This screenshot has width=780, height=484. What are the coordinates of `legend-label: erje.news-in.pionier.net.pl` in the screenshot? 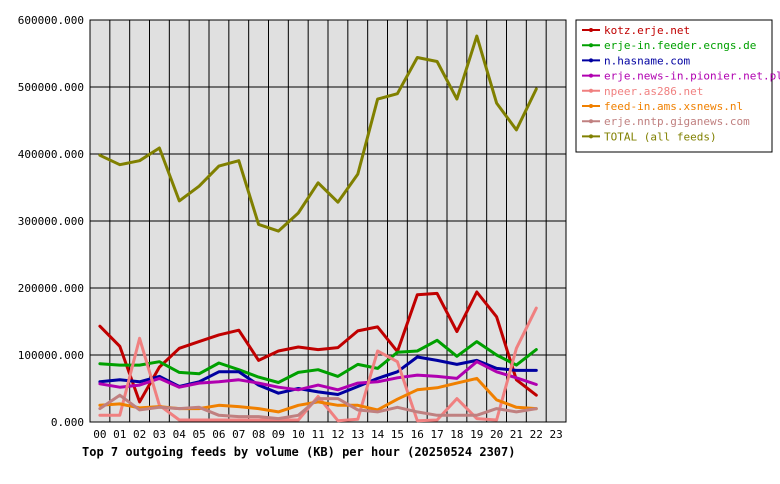 It's located at (692, 76).